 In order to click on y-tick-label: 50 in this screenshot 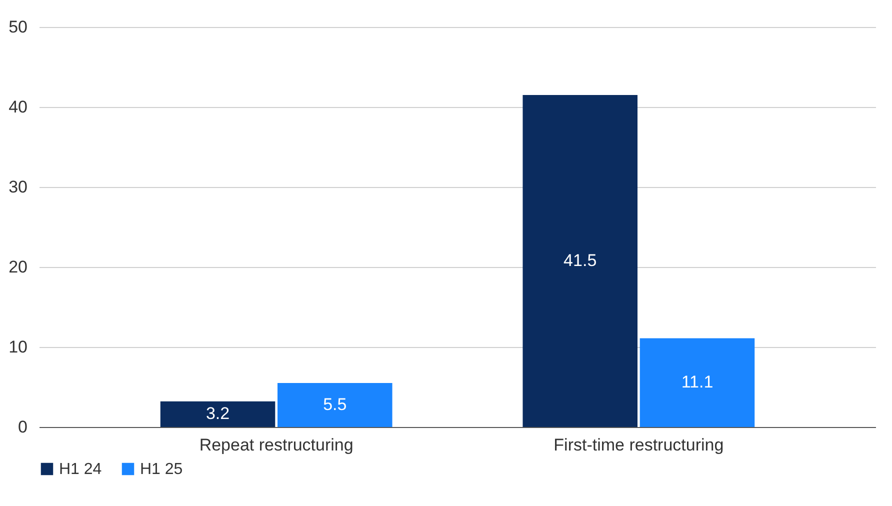, I will do `click(18, 27)`.